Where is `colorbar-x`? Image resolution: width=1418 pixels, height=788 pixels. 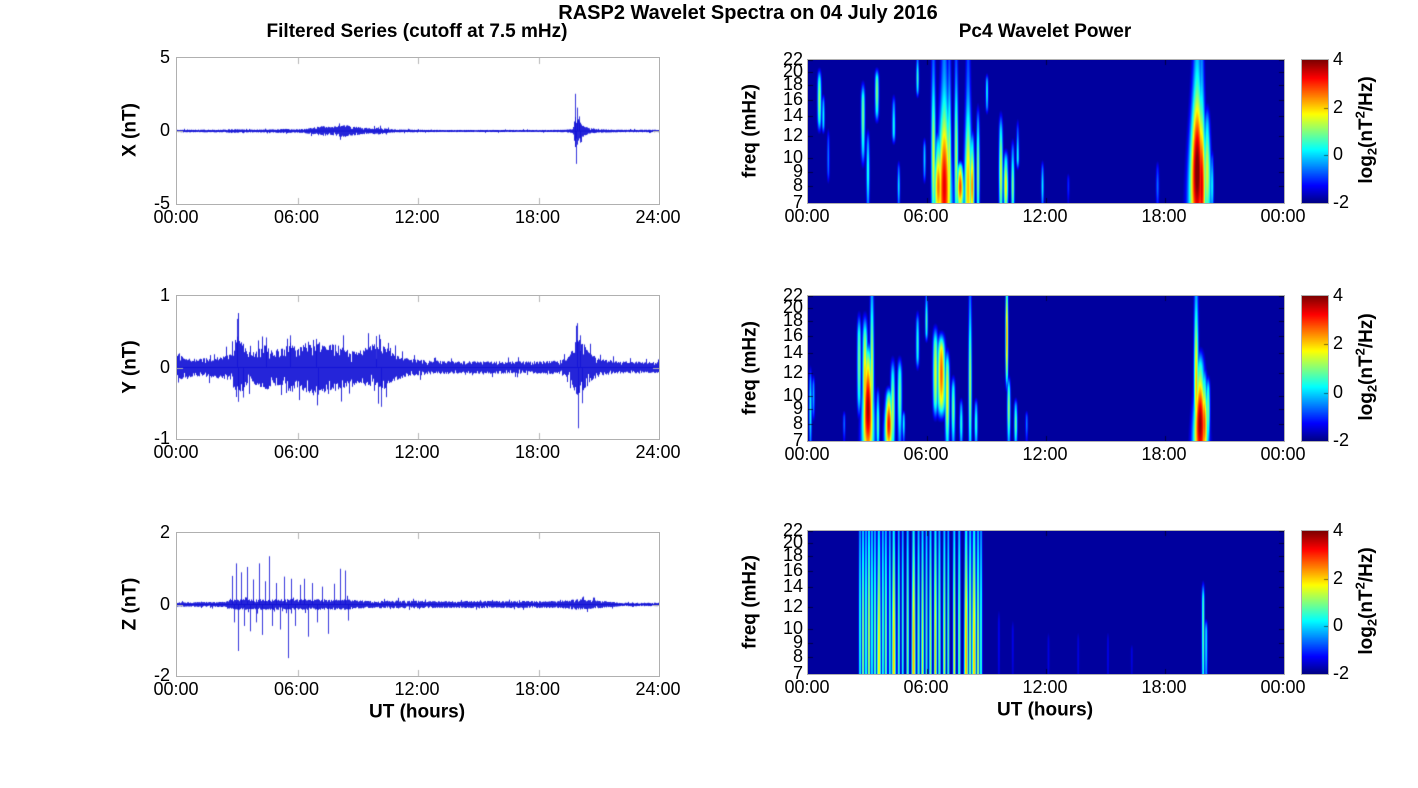 colorbar-x is located at coordinates (1315, 131).